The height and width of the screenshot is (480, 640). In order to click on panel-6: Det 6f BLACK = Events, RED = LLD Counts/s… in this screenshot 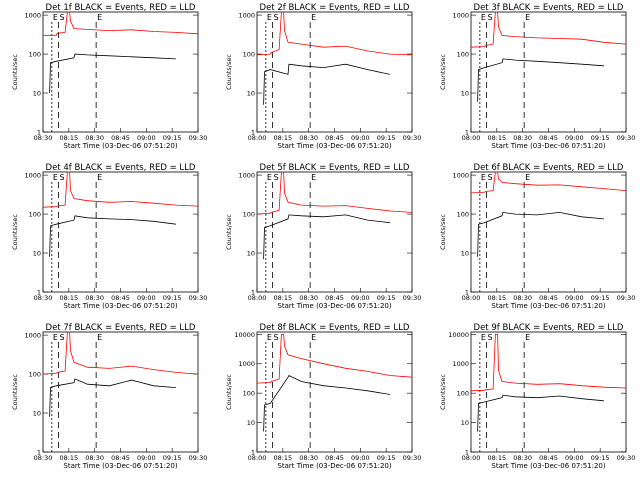, I will do `click(537, 236)`.